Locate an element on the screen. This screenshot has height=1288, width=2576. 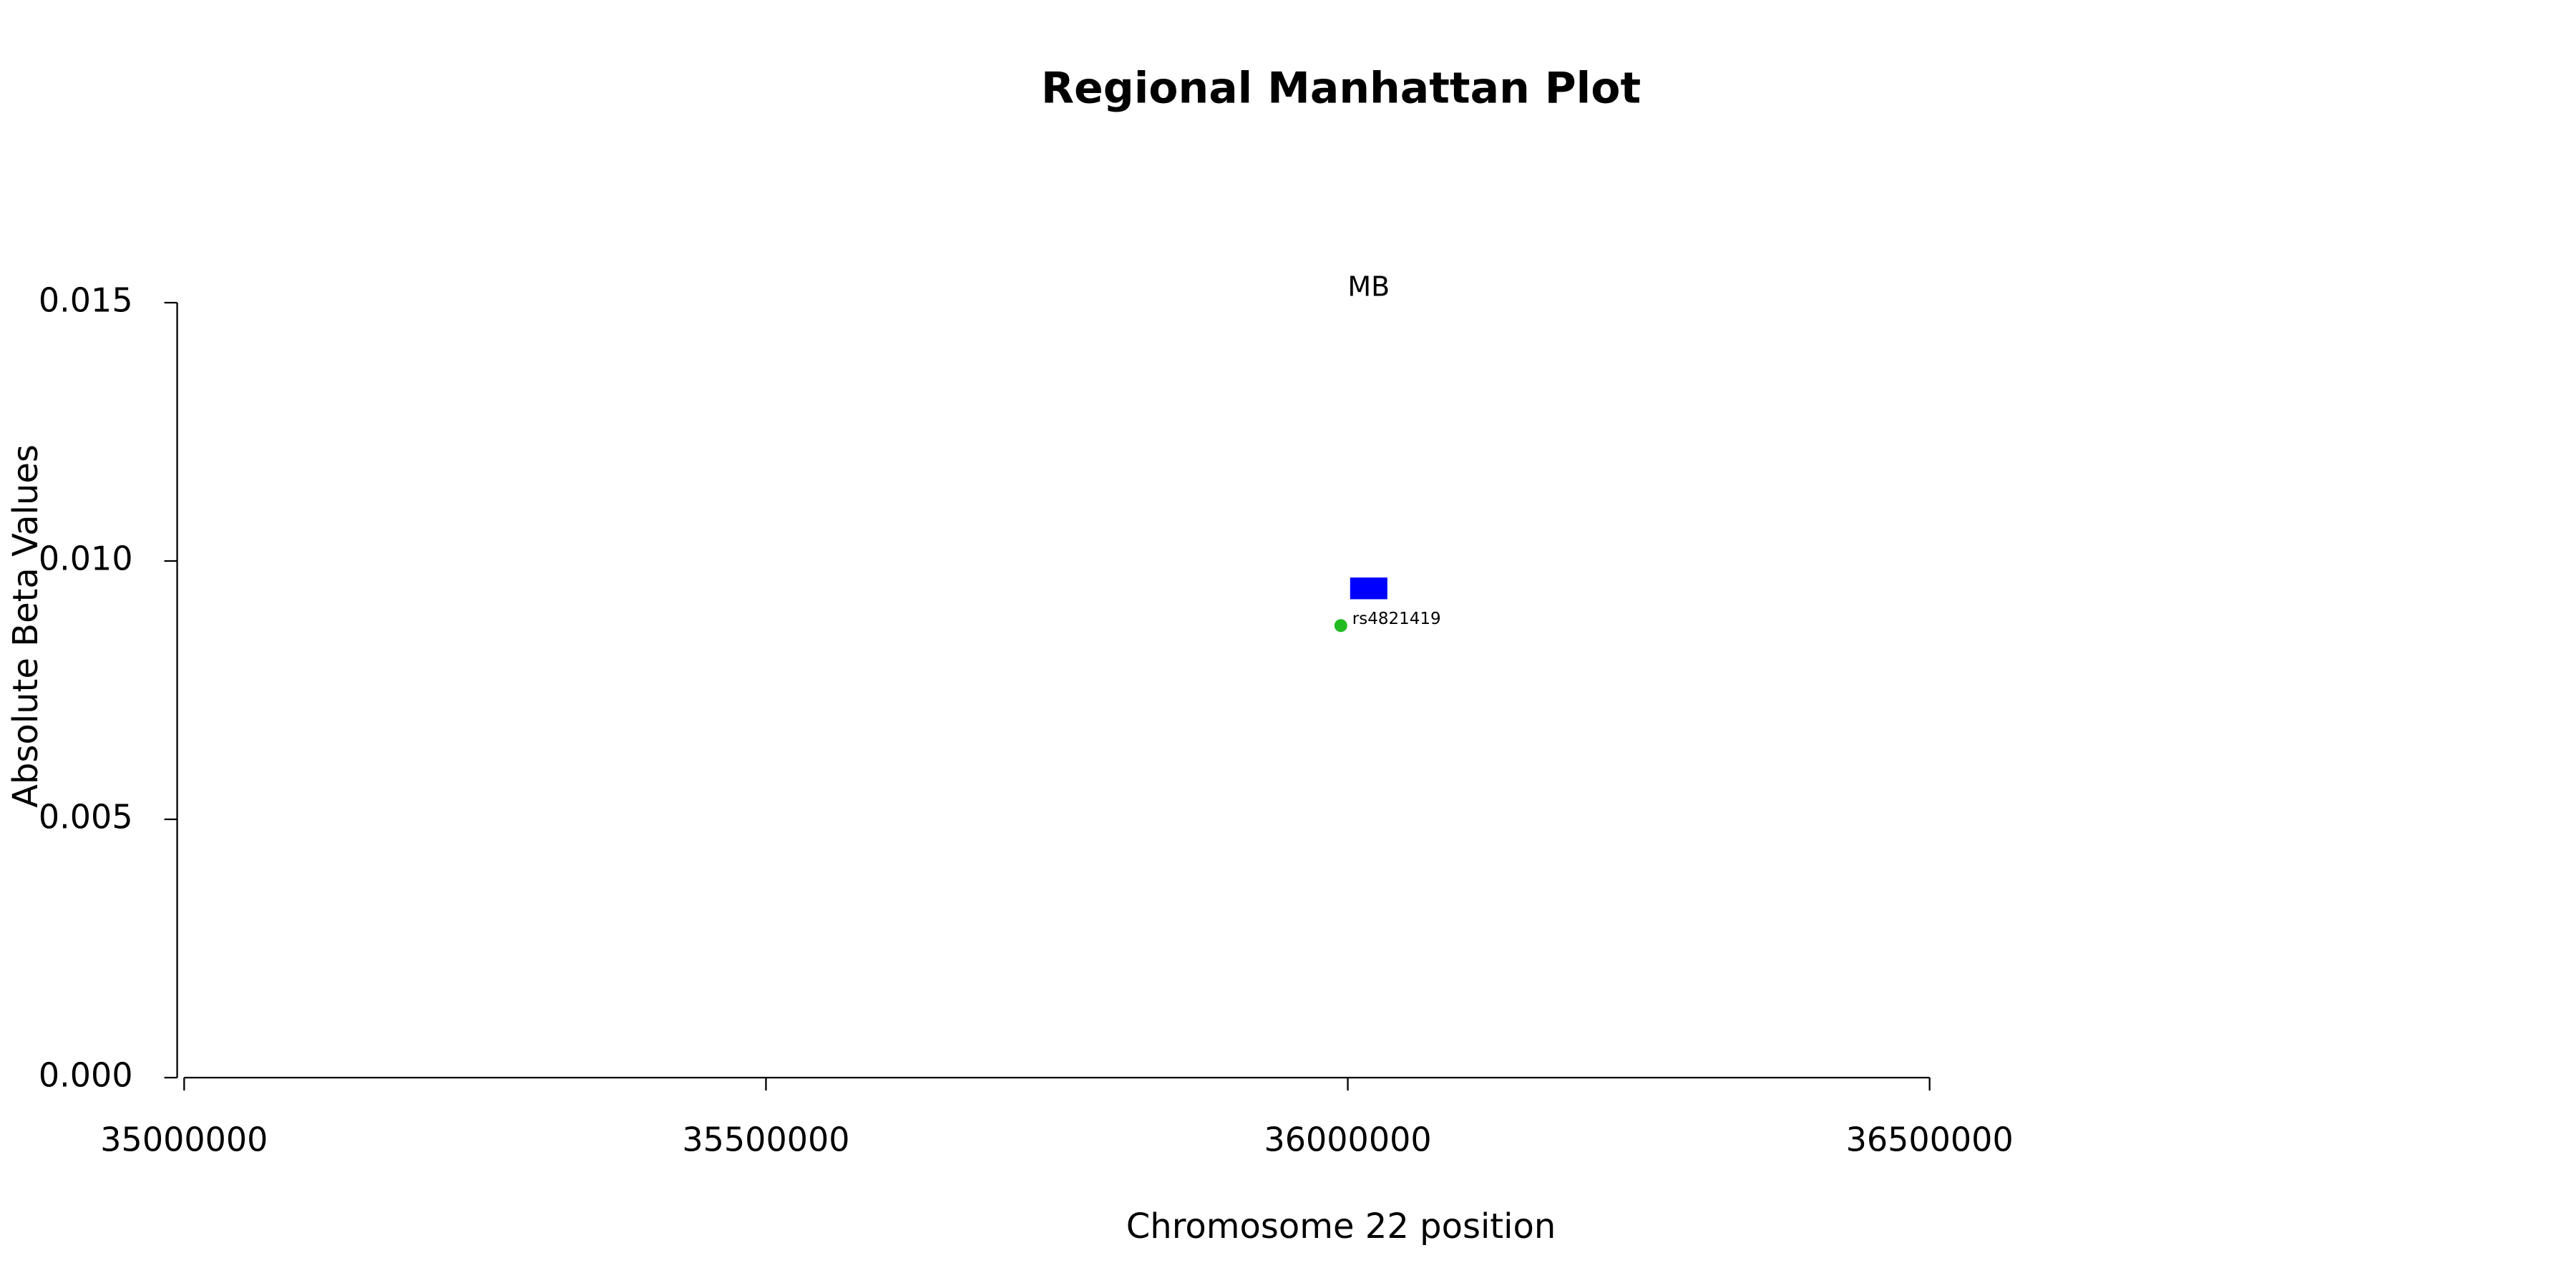
x-tick-label: 35500000 is located at coordinates (765, 1140).